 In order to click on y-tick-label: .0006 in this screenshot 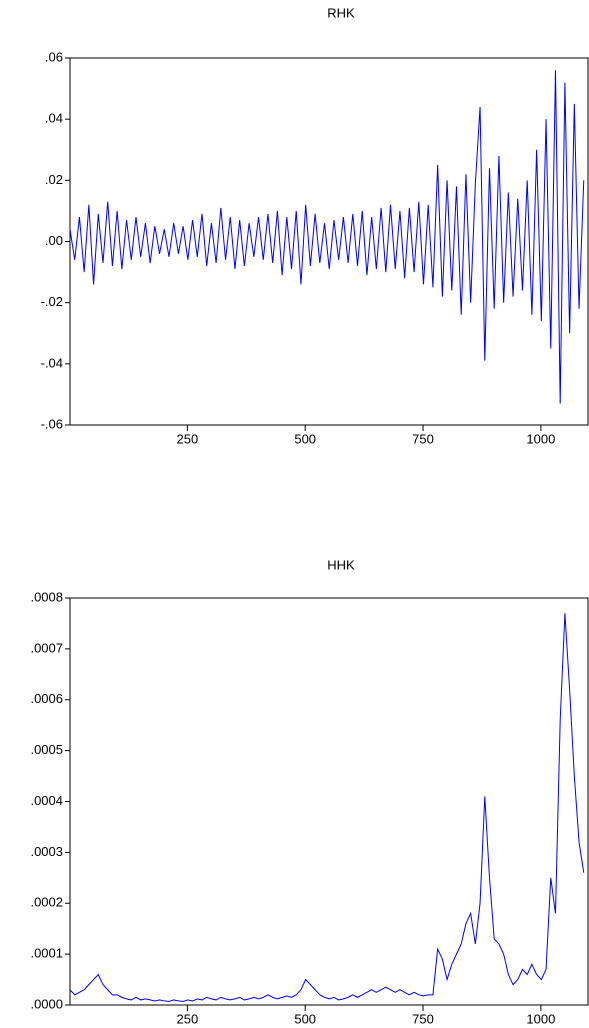, I will do `click(46, 698)`.